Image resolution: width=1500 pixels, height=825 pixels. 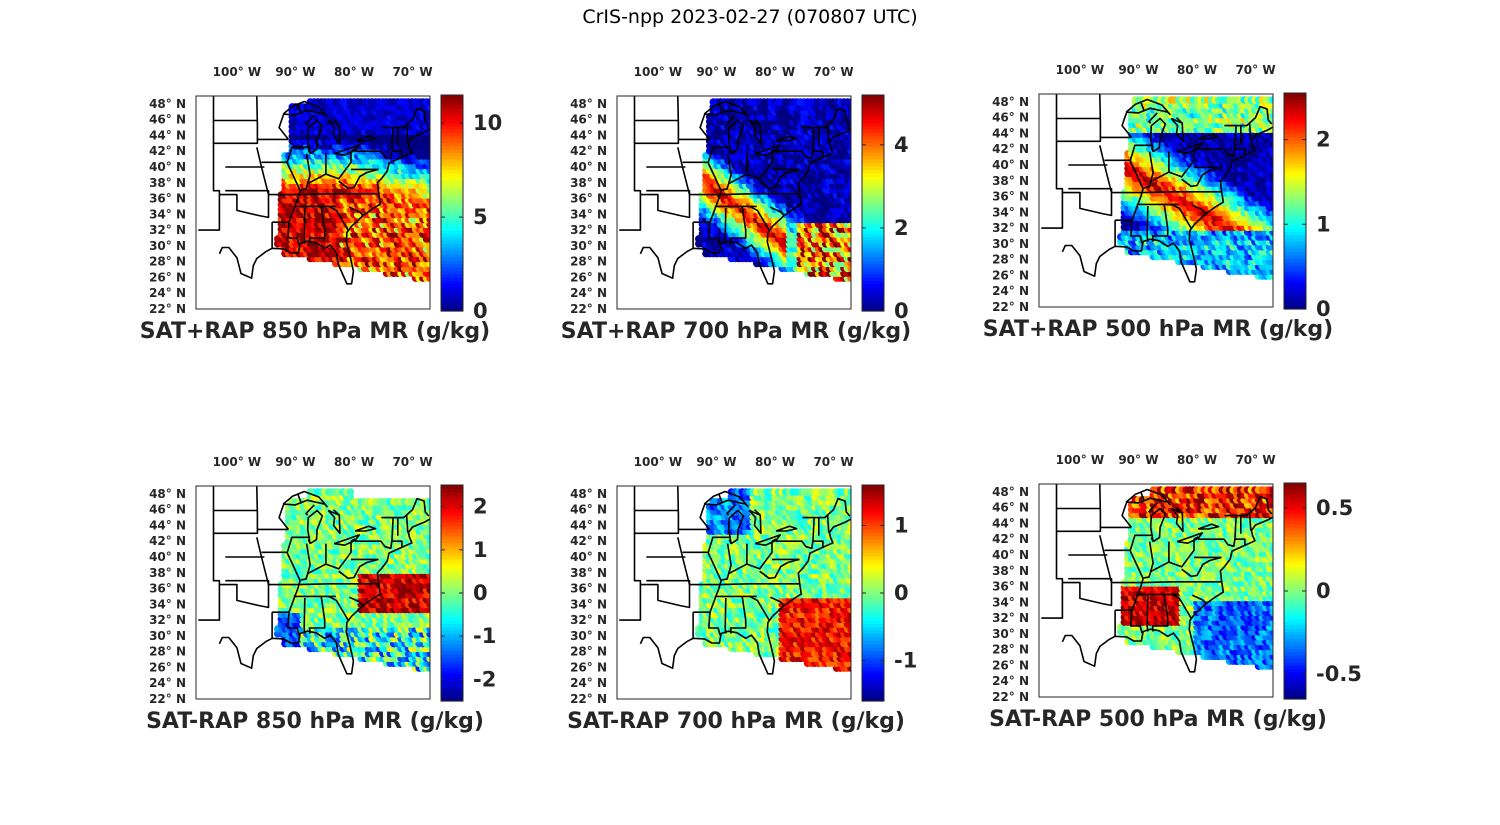 I want to click on longitude-label: 70° W, so click(x=1255, y=70).